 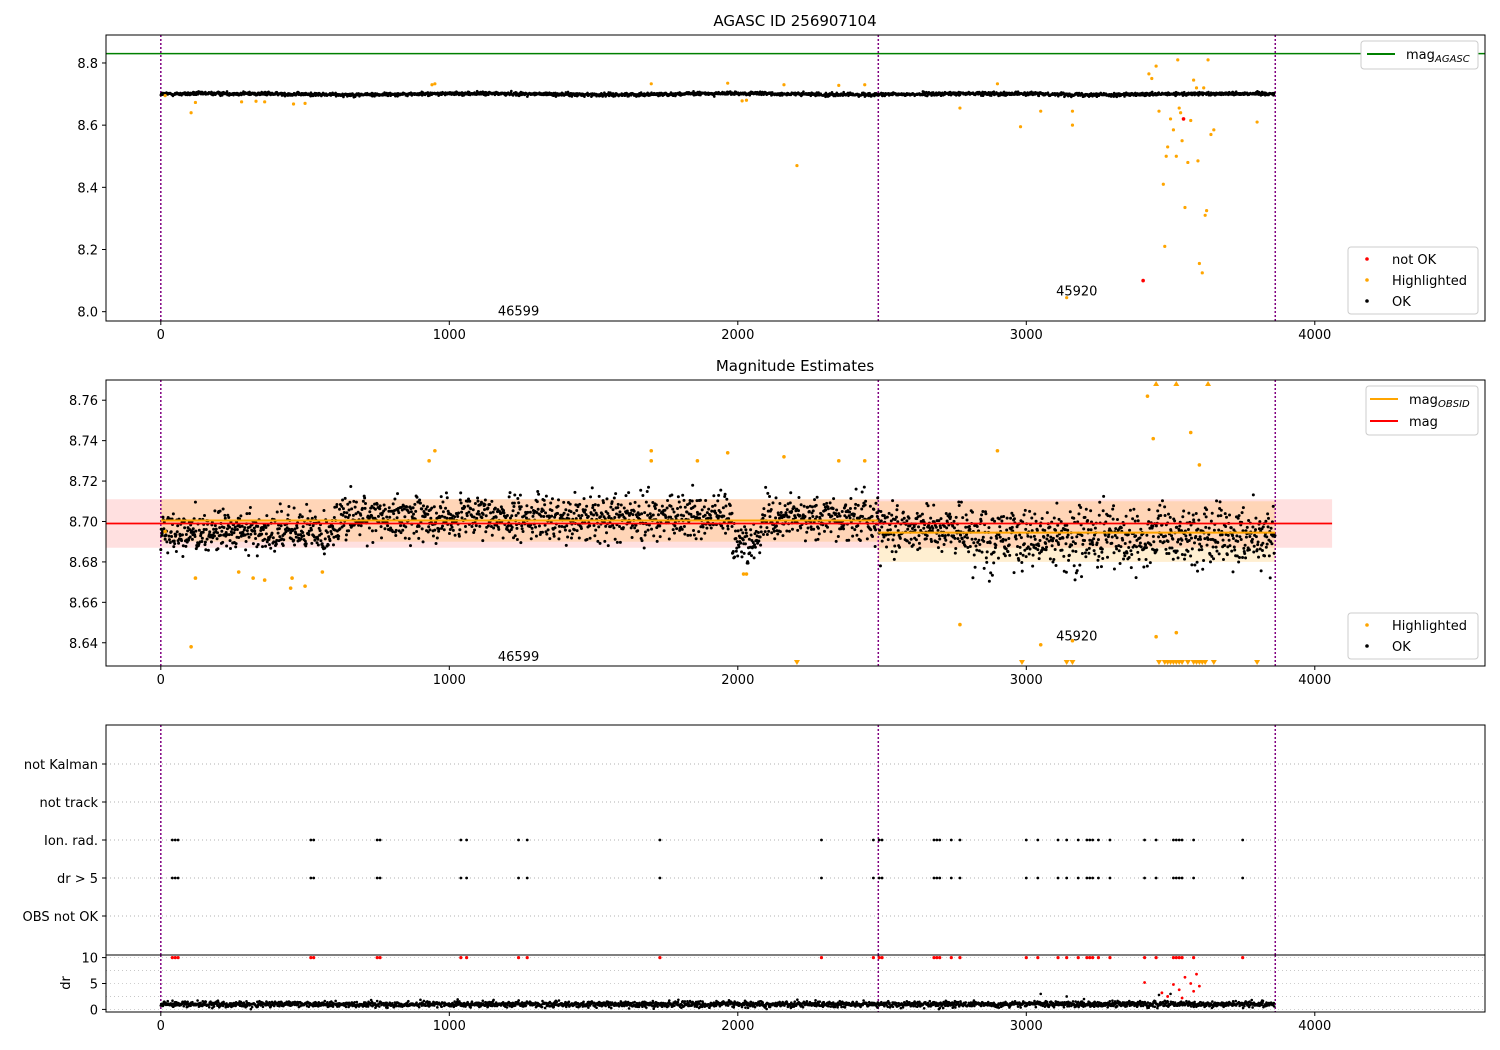 I want to click on legend-box, so click(x=1419, y=55).